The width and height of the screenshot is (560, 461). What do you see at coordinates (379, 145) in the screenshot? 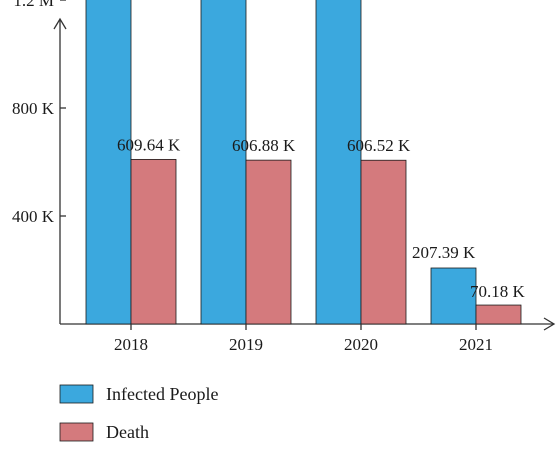
I see `data-label-death-2020: 606.52 K` at bounding box center [379, 145].